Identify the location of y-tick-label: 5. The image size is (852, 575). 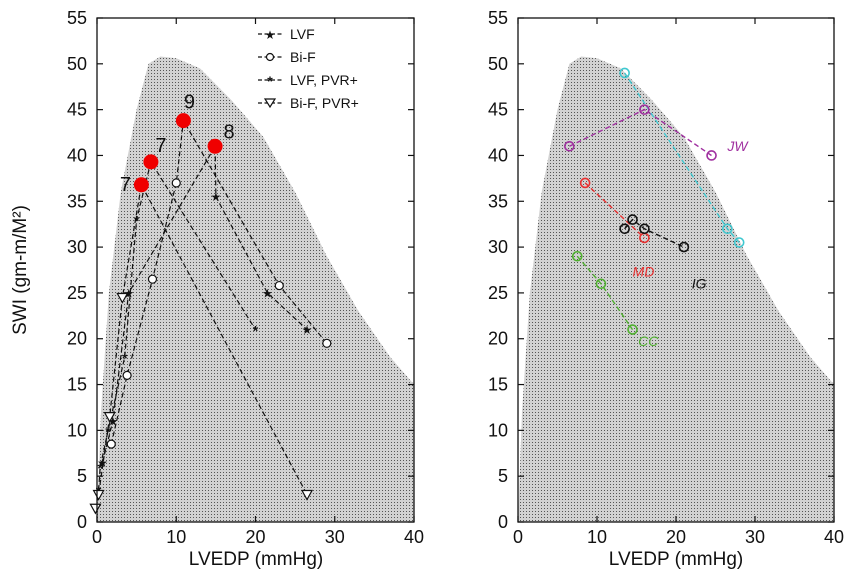
(82, 476).